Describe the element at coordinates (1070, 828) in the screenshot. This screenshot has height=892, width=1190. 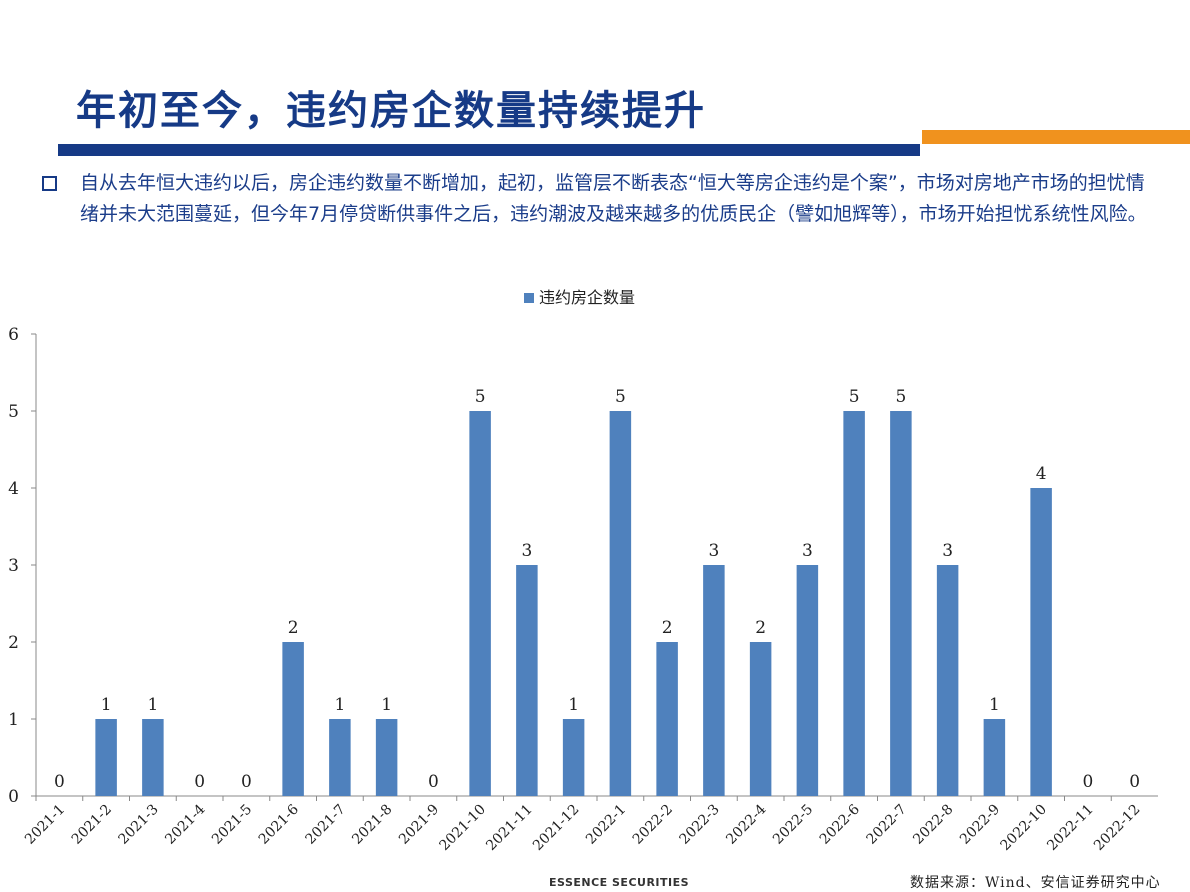
I see `x-tick-label: 2022-11` at that location.